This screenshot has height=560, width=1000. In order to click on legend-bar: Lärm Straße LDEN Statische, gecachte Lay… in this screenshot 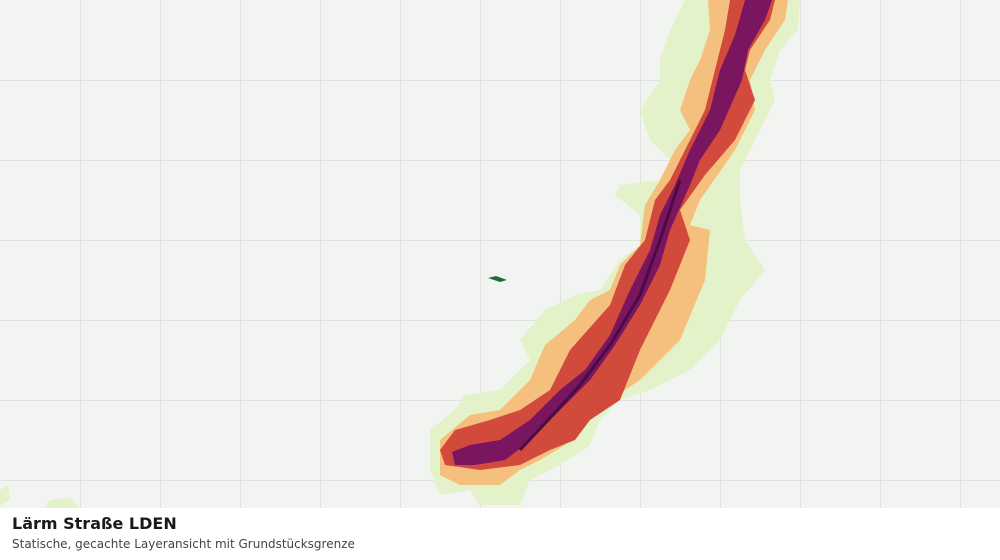, I will do `click(500, 534)`.